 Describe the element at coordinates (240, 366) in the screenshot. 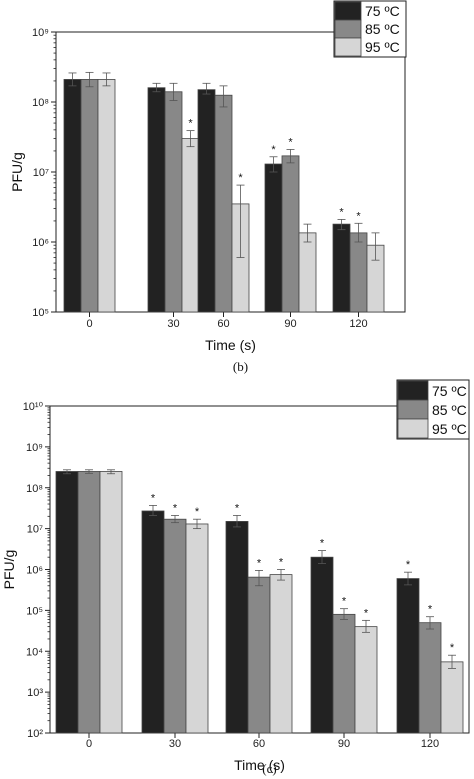

I see `figure-caption: (b)` at that location.